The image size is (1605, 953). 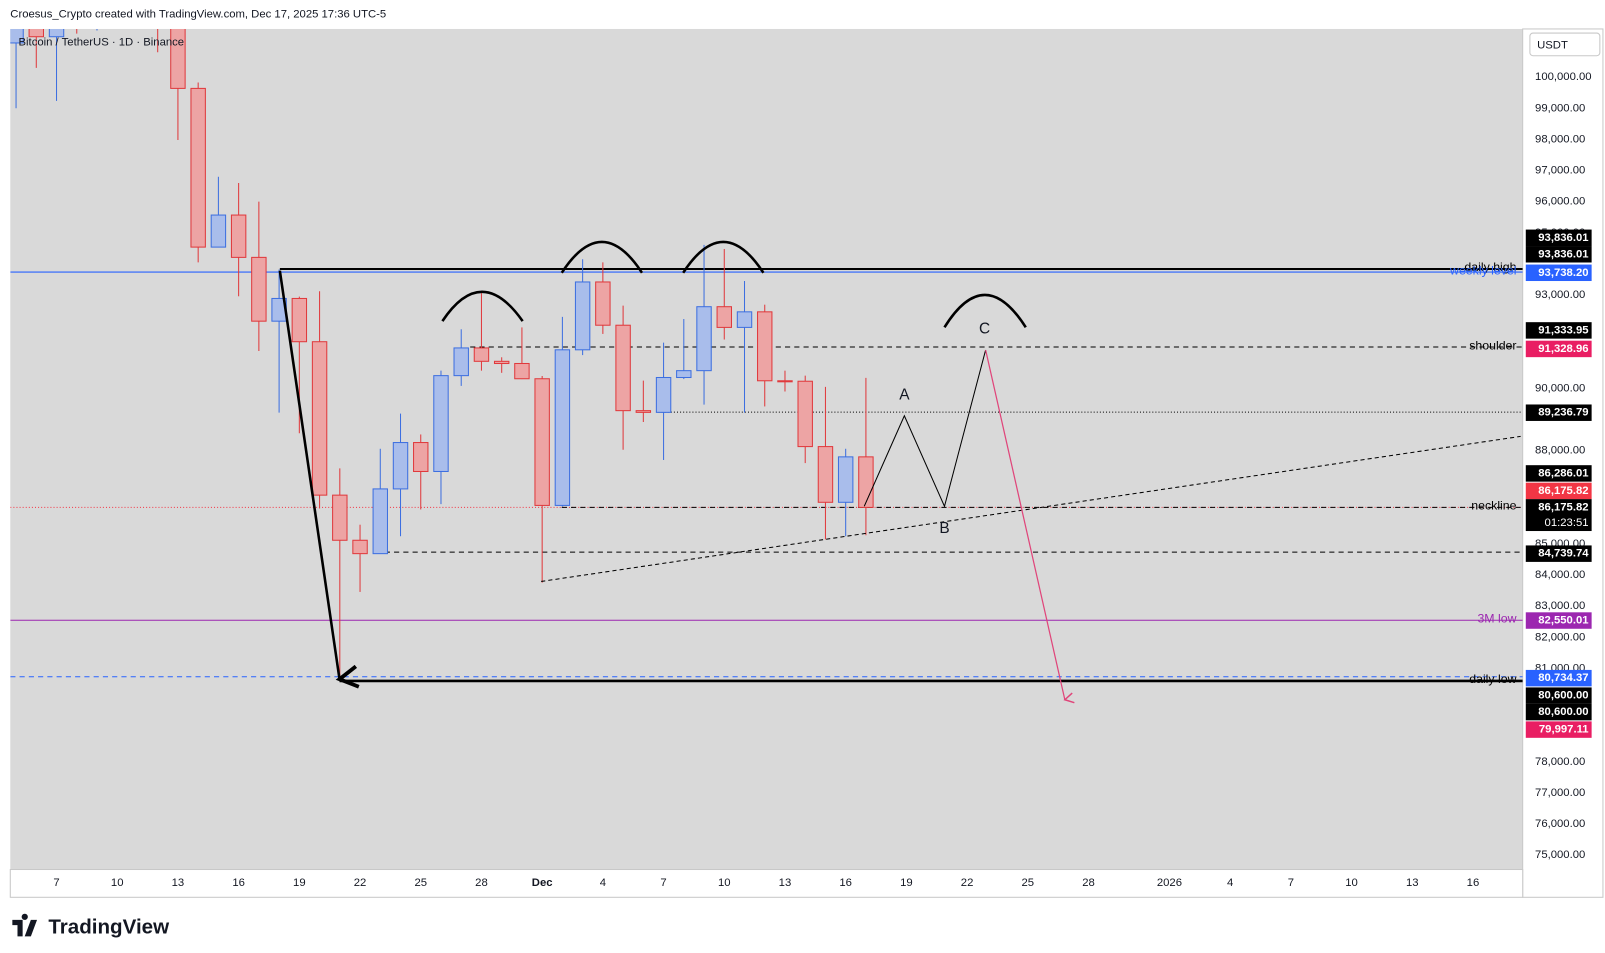 What do you see at coordinates (1563, 678) in the screenshot?
I see `price-label: 80,734.37` at bounding box center [1563, 678].